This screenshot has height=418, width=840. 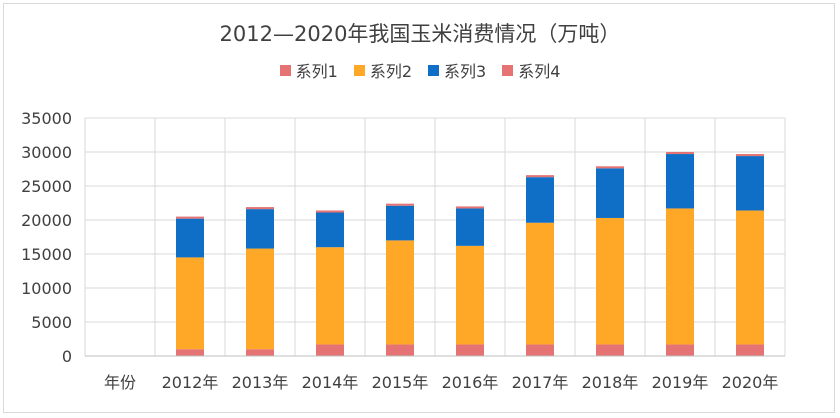 What do you see at coordinates (330, 382) in the screenshot?
I see `x-tick-label: 2014年` at bounding box center [330, 382].